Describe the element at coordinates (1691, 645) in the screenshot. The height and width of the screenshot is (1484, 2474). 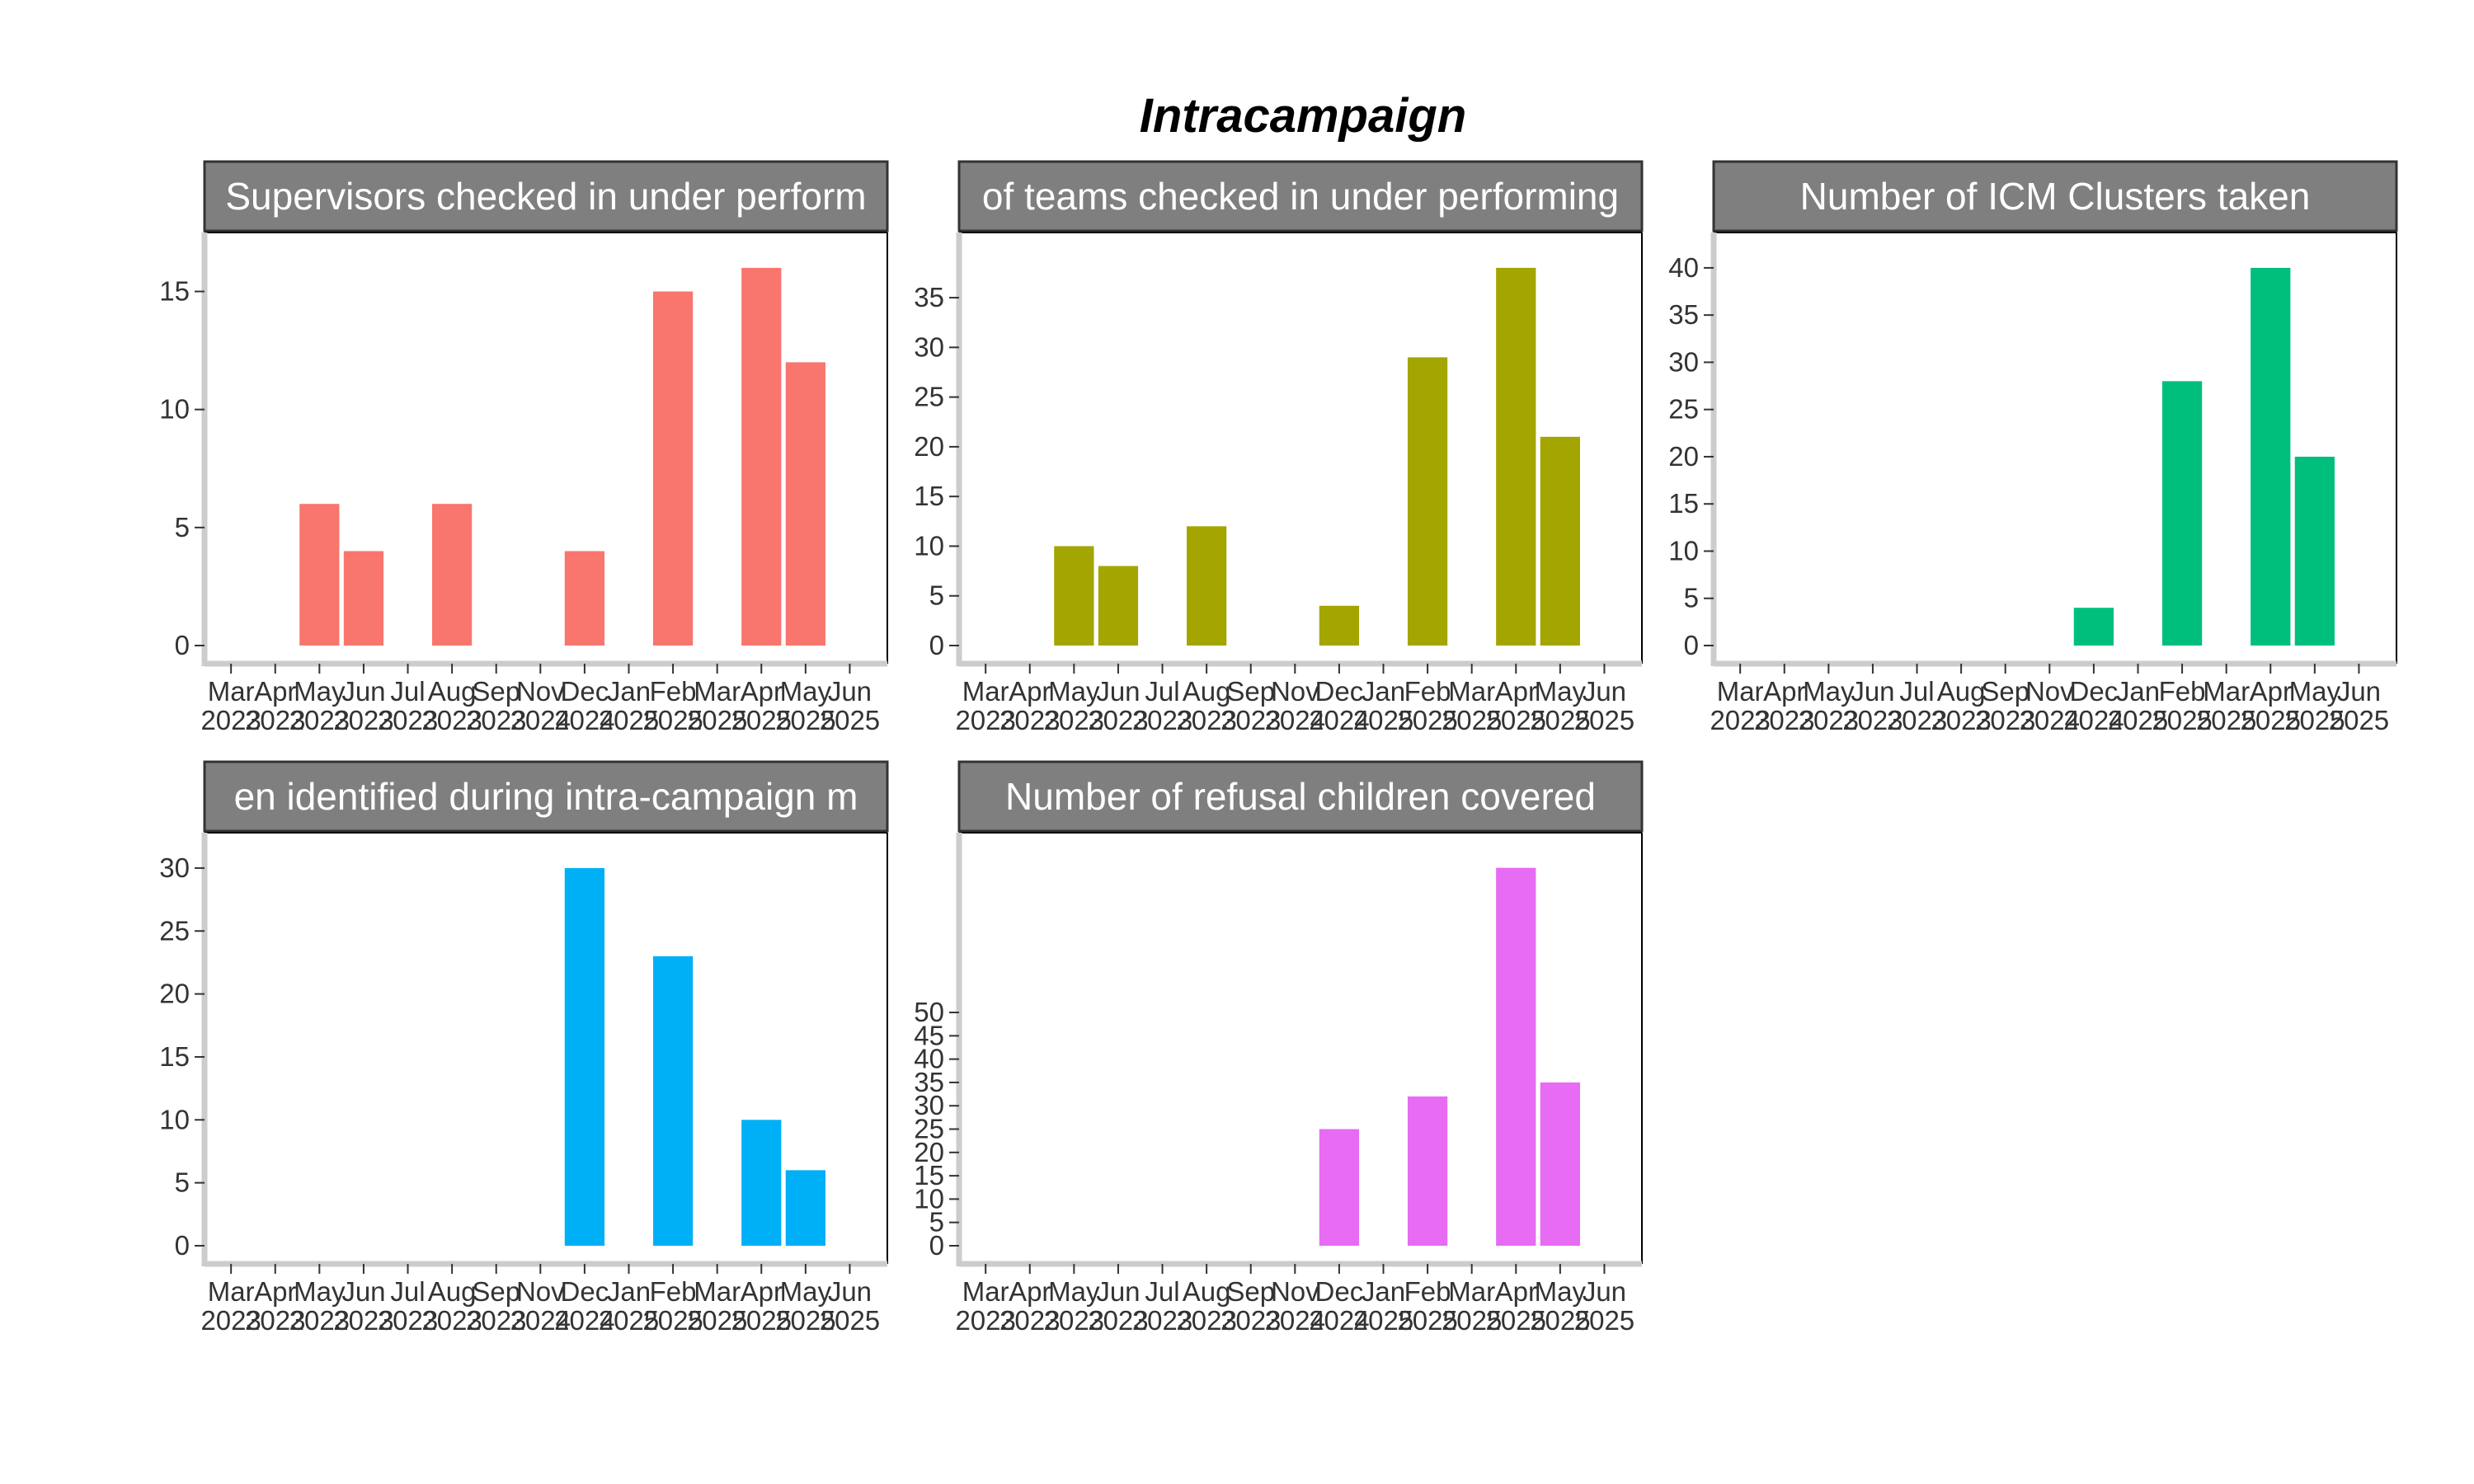
I see `y-tick-label: 0` at that location.